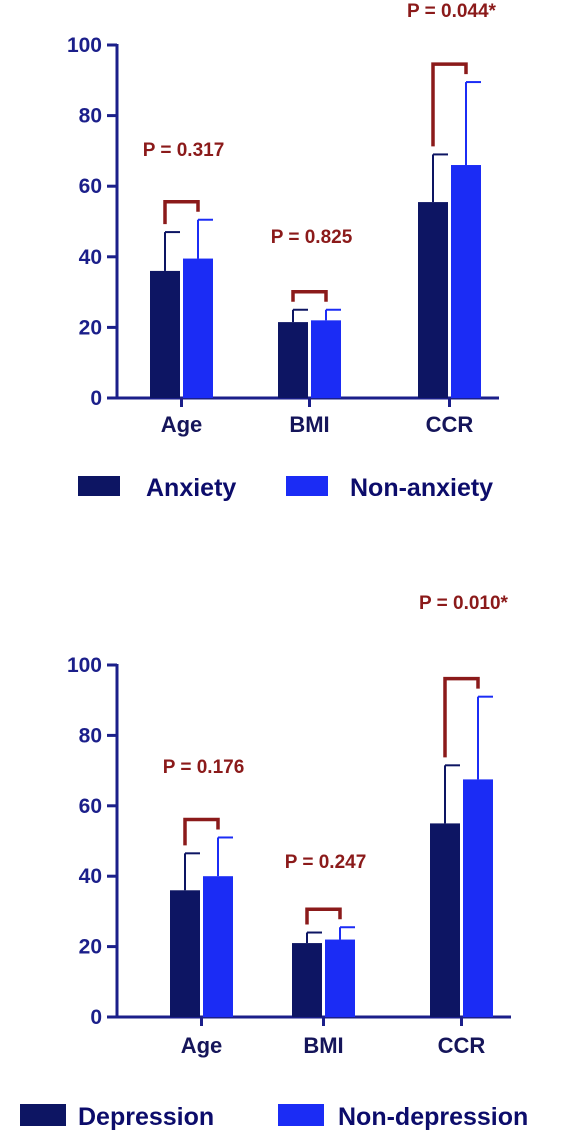  Describe the element at coordinates (146, 1117) in the screenshot. I see `legend-label-1: Depression` at that location.